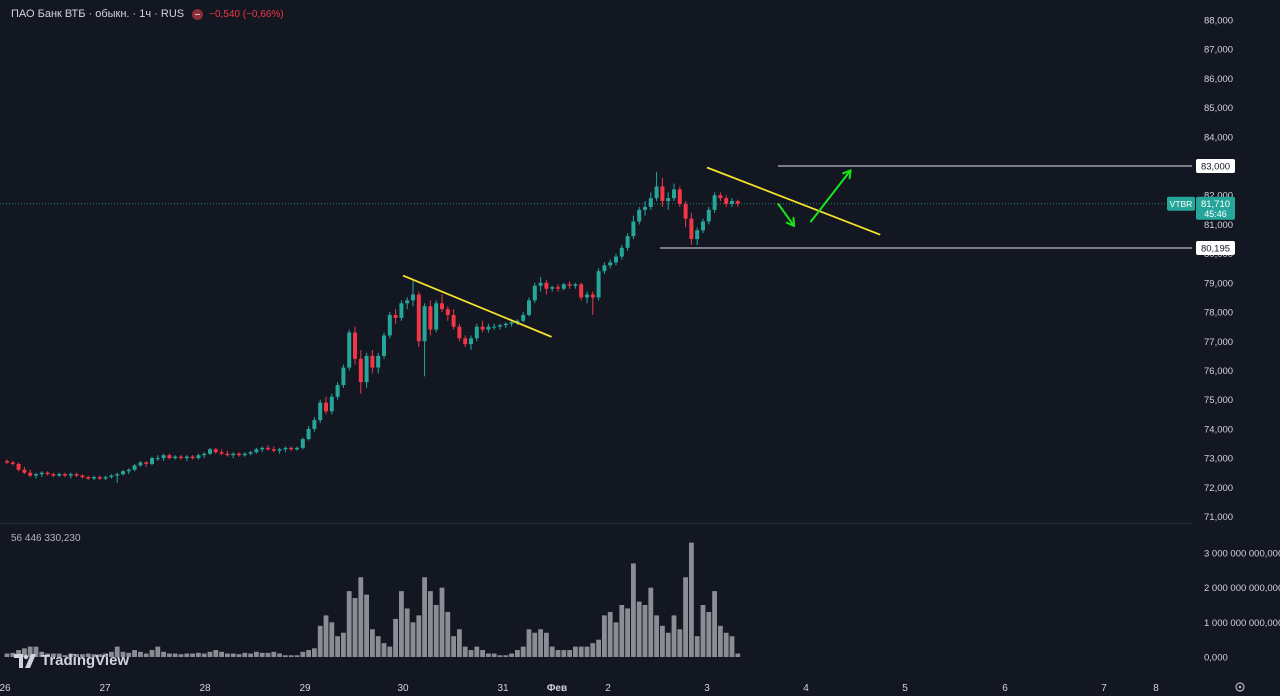  What do you see at coordinates (1218, 79) in the screenshot?
I see `price-tick-label: 86,000` at bounding box center [1218, 79].